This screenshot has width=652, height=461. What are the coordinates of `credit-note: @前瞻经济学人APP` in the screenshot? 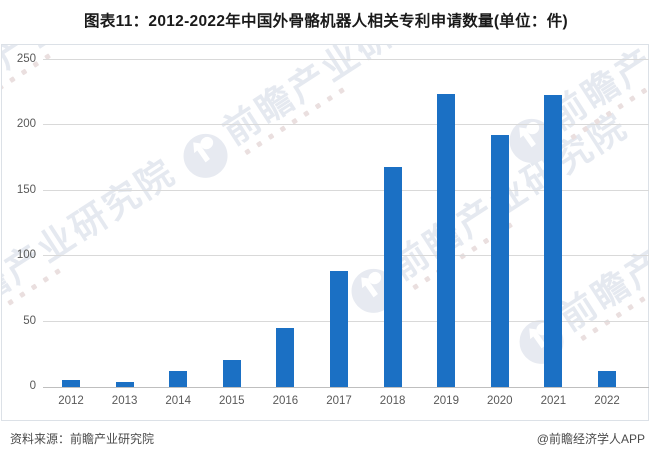 It's located at (590, 439).